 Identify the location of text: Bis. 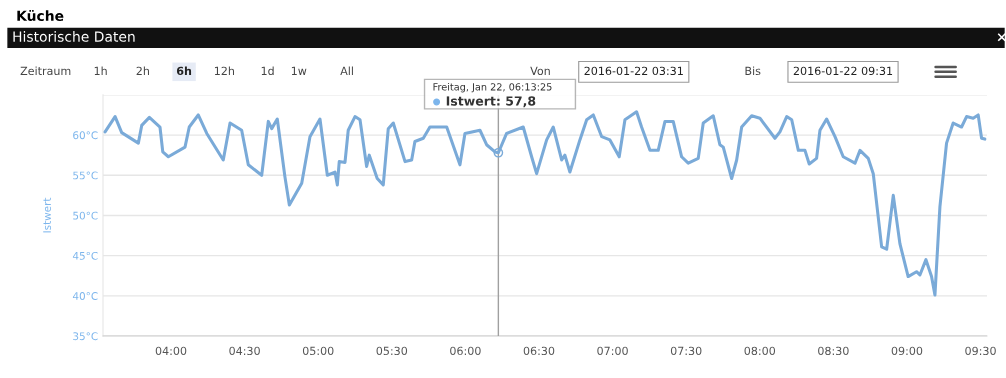
(753, 71).